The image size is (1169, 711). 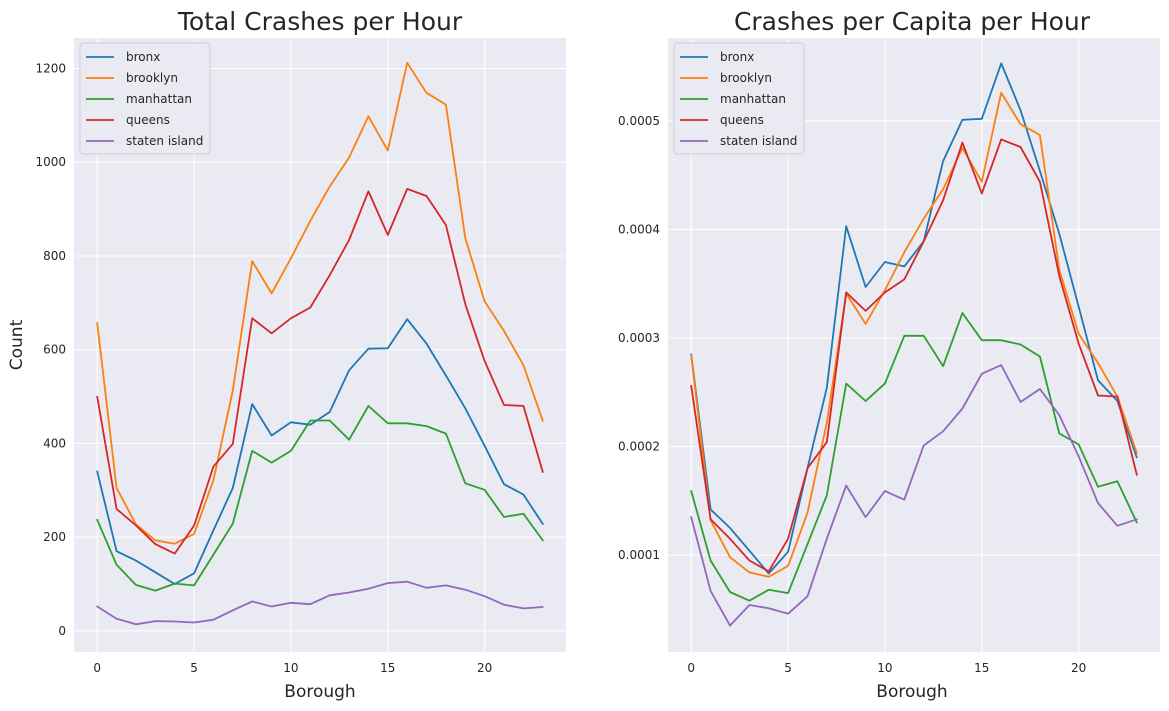 What do you see at coordinates (320, 498) in the screenshot?
I see `series-line-manhattan` at bounding box center [320, 498].